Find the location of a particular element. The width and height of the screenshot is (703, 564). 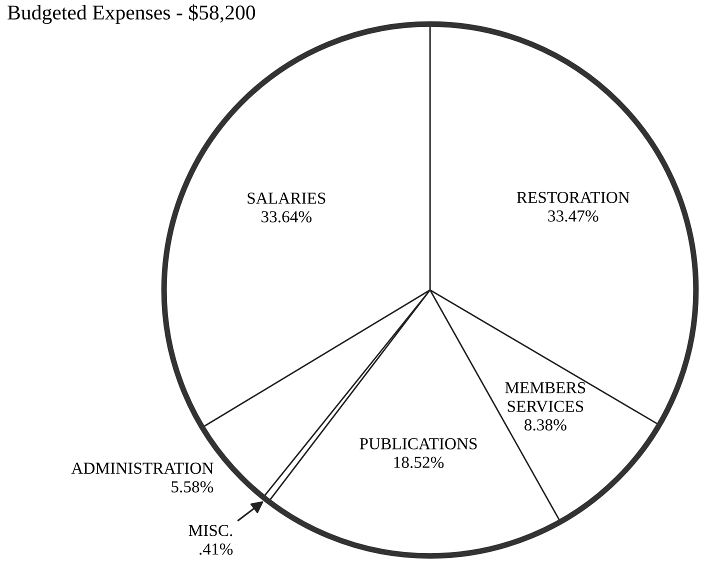

data-label: 5.58% is located at coordinates (193, 487).